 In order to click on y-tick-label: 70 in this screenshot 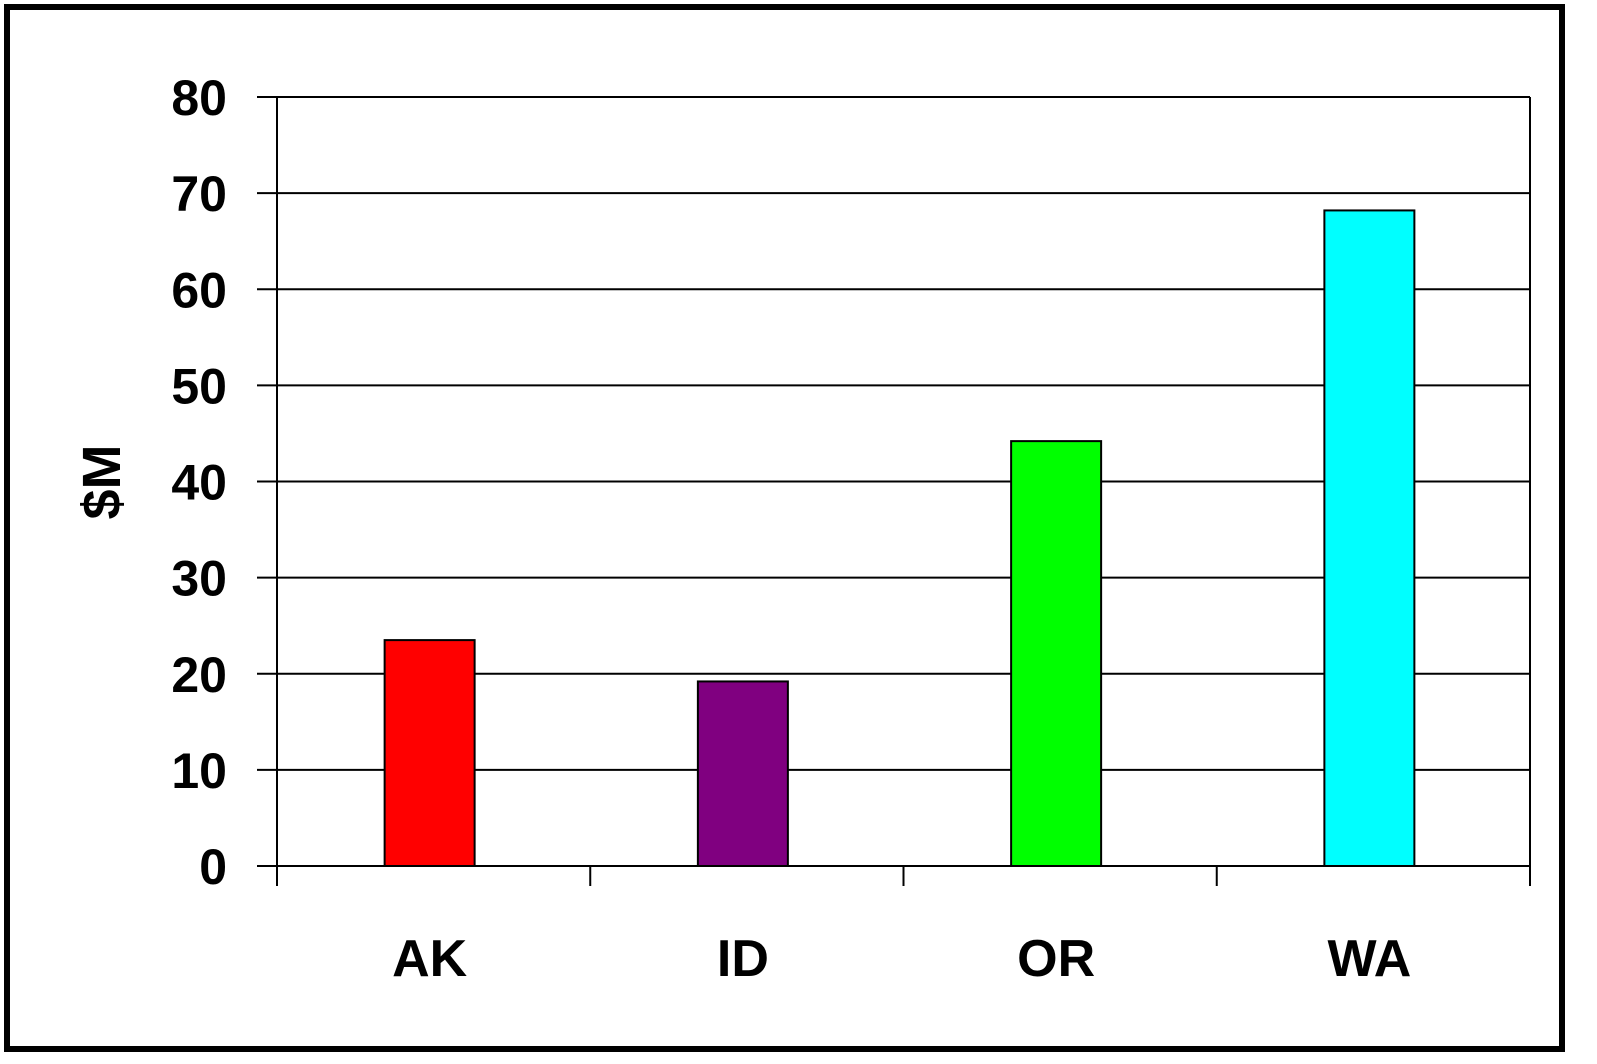, I will do `click(199, 194)`.